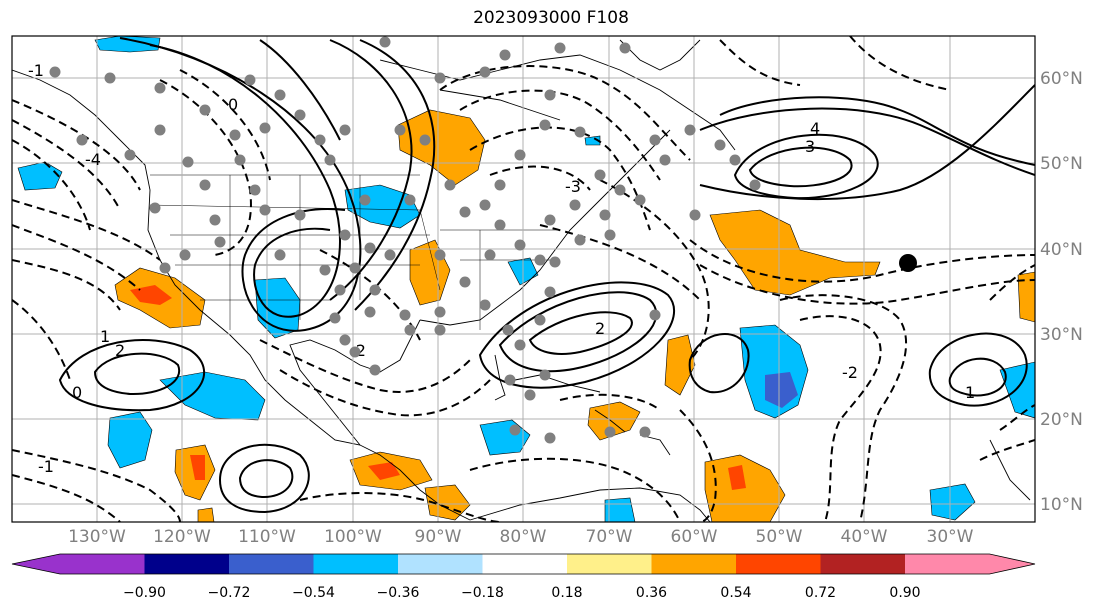  What do you see at coordinates (1061, 250) in the screenshot?
I see `lat-tick-label: 40°N` at bounding box center [1061, 250].